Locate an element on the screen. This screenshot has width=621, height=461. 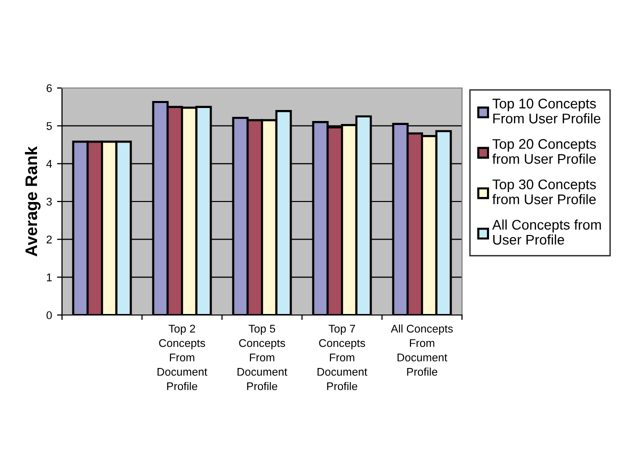
y-tick-label: 1 is located at coordinates (49, 278).